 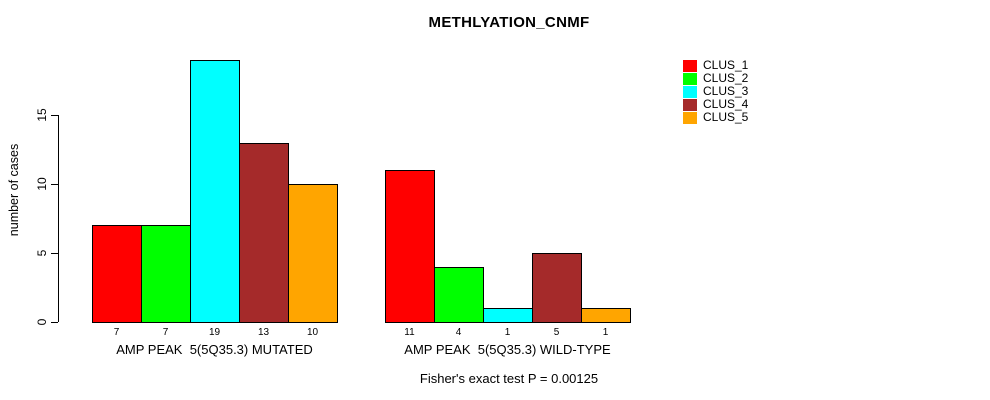 What do you see at coordinates (726, 117) in the screenshot?
I see `legend-label: CLUS_5` at bounding box center [726, 117].